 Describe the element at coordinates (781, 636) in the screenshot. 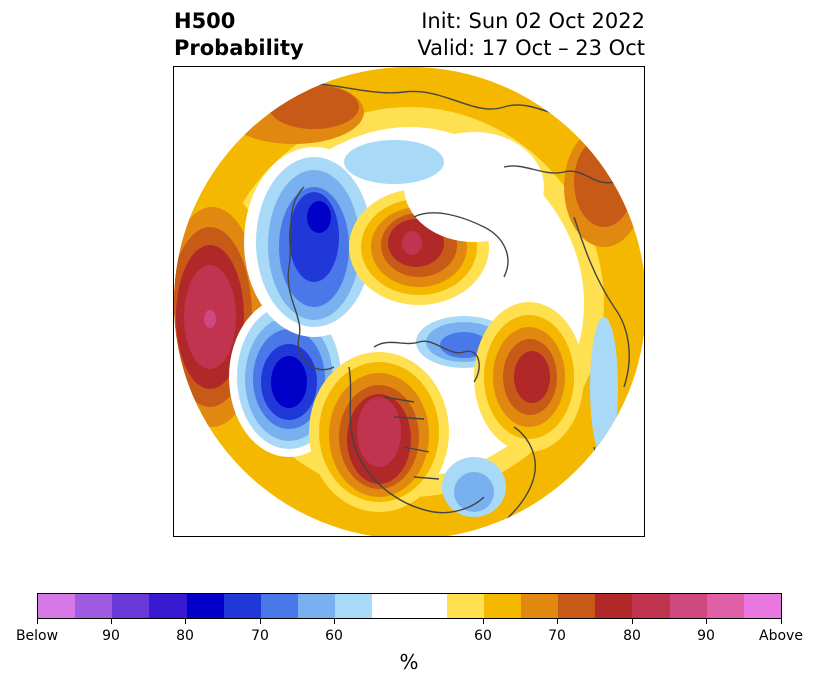

I see `colorbar-tick-label: Above` at that location.